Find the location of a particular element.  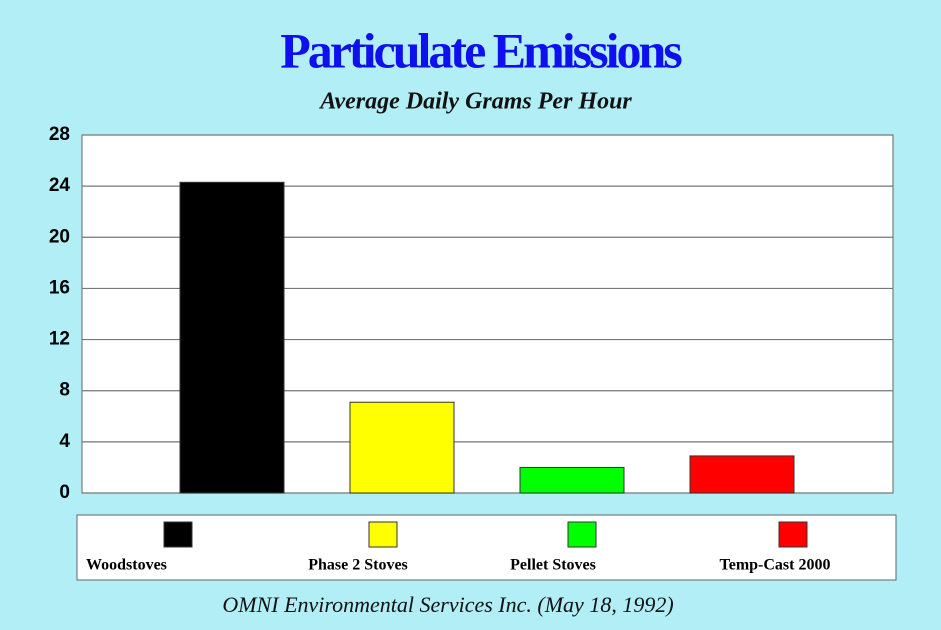

y-tick-label: 0 is located at coordinates (64, 492).